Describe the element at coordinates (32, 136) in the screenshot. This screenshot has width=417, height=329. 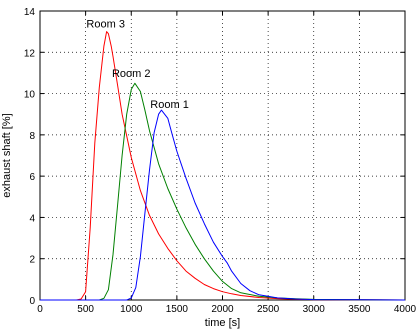
I see `y-tick-label: 8` at that location.